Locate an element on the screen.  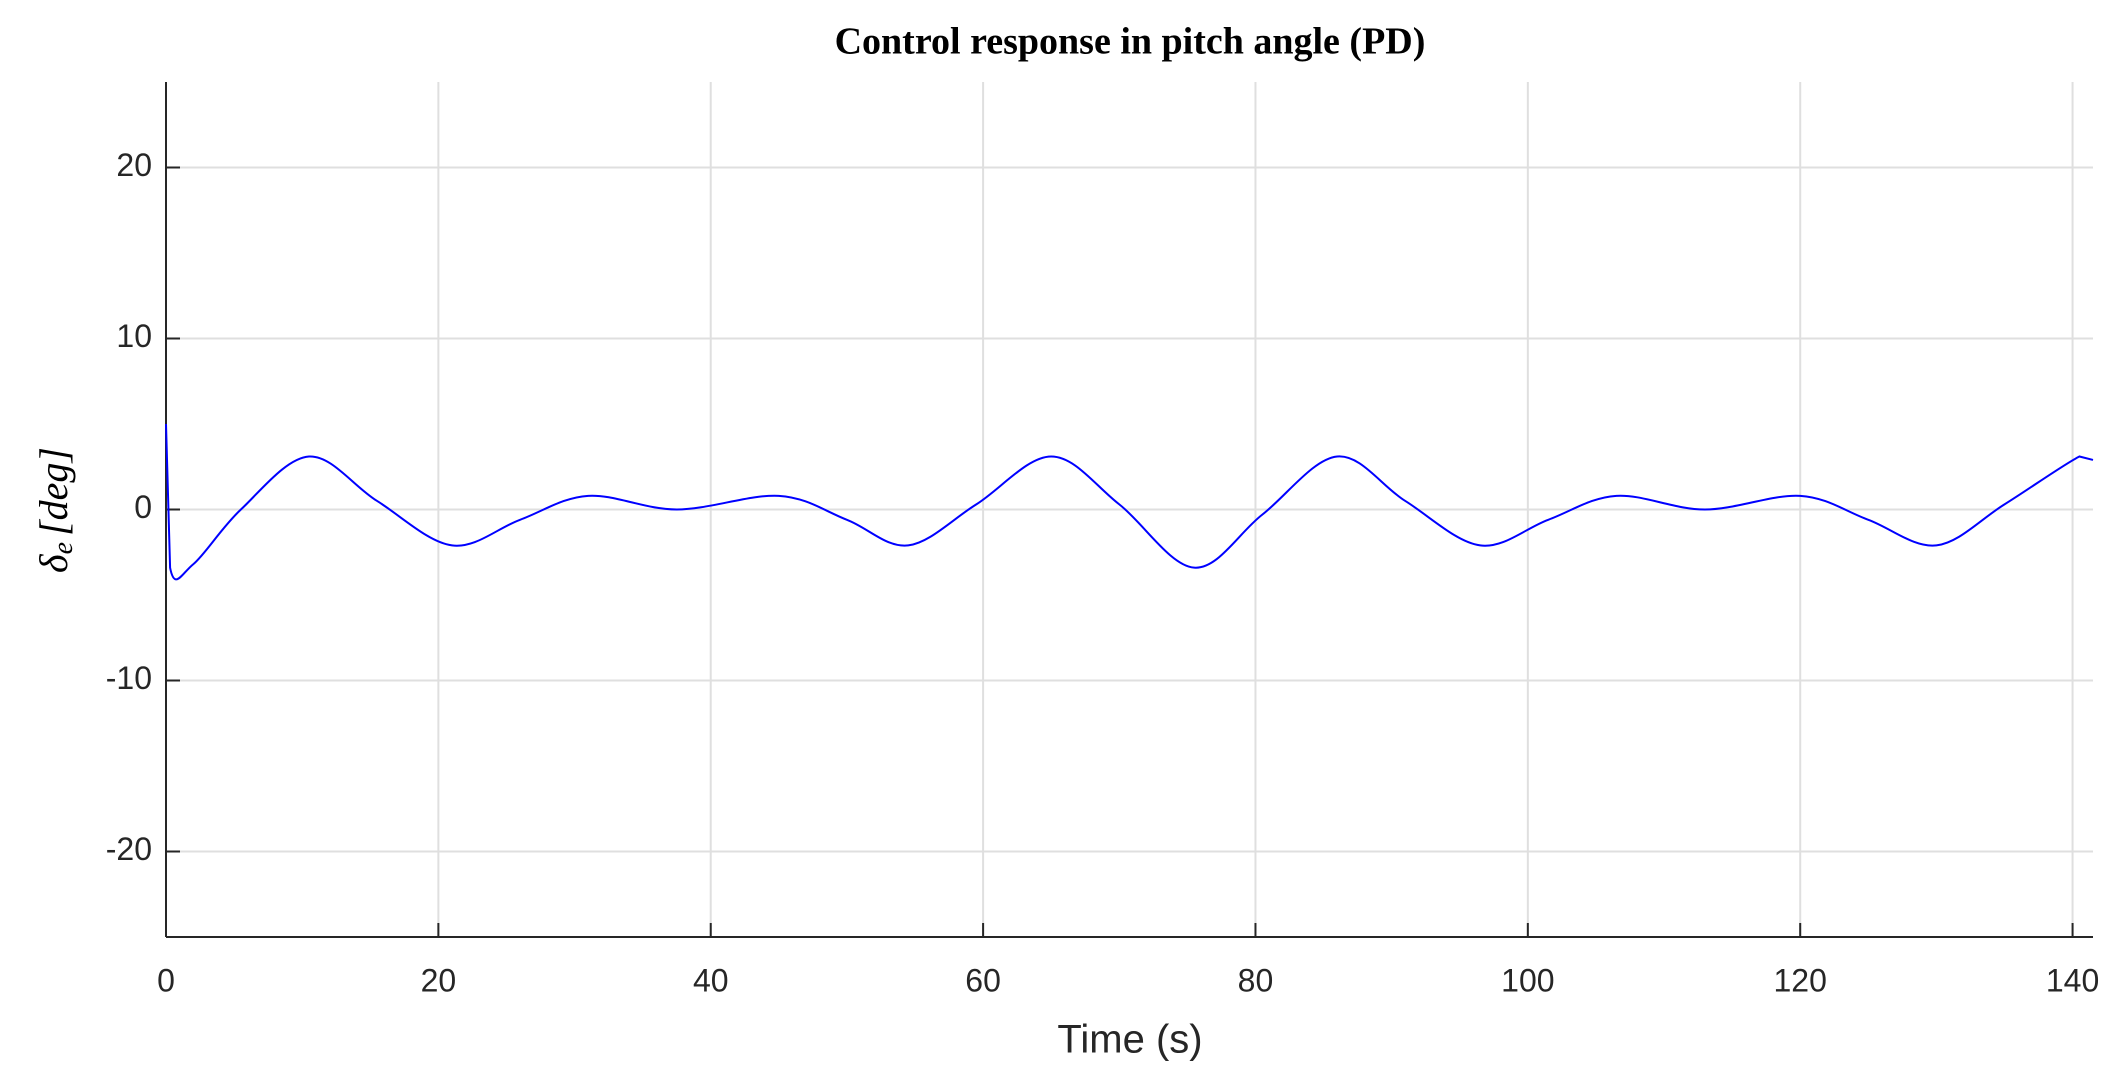
x-tick-label: 140 is located at coordinates (2072, 980).